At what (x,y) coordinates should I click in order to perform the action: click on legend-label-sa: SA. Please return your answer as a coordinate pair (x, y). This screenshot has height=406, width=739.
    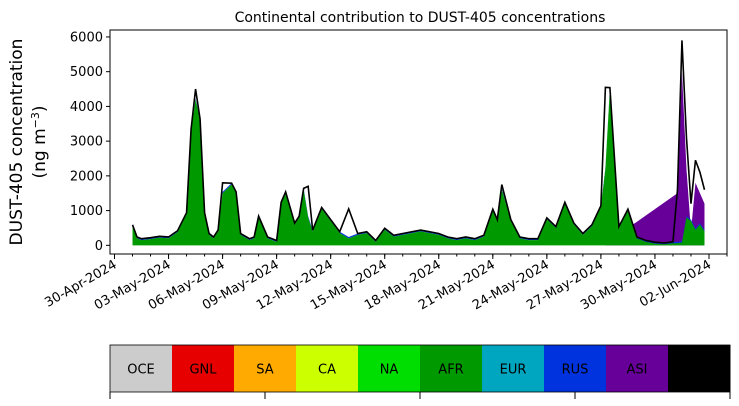
    Looking at the image, I should click on (264, 370).